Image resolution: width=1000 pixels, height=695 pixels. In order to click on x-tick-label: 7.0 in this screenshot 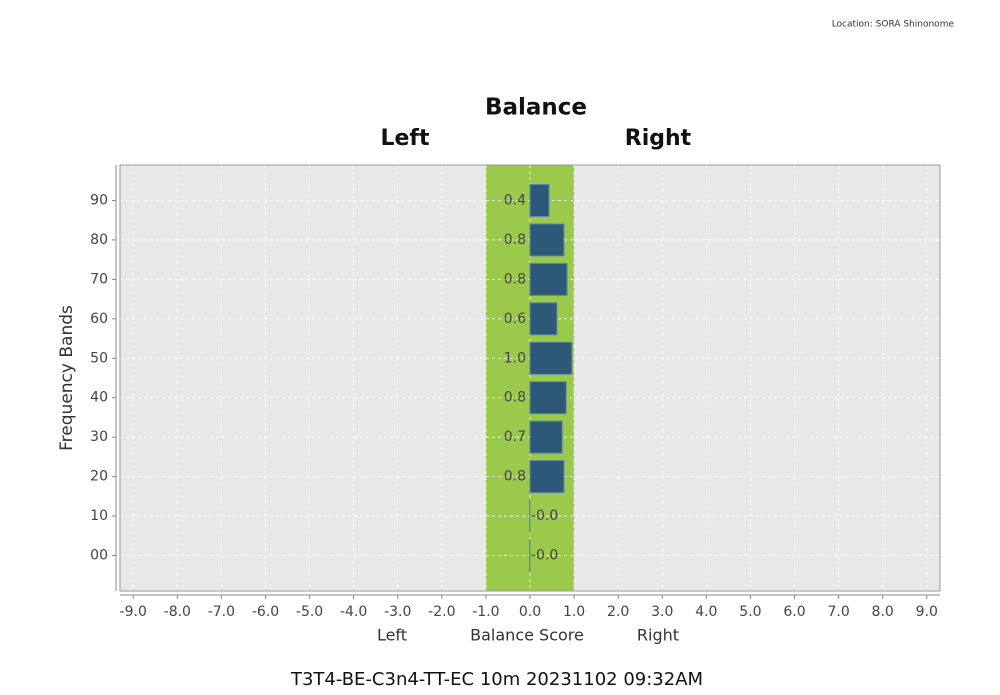, I will do `click(838, 612)`.